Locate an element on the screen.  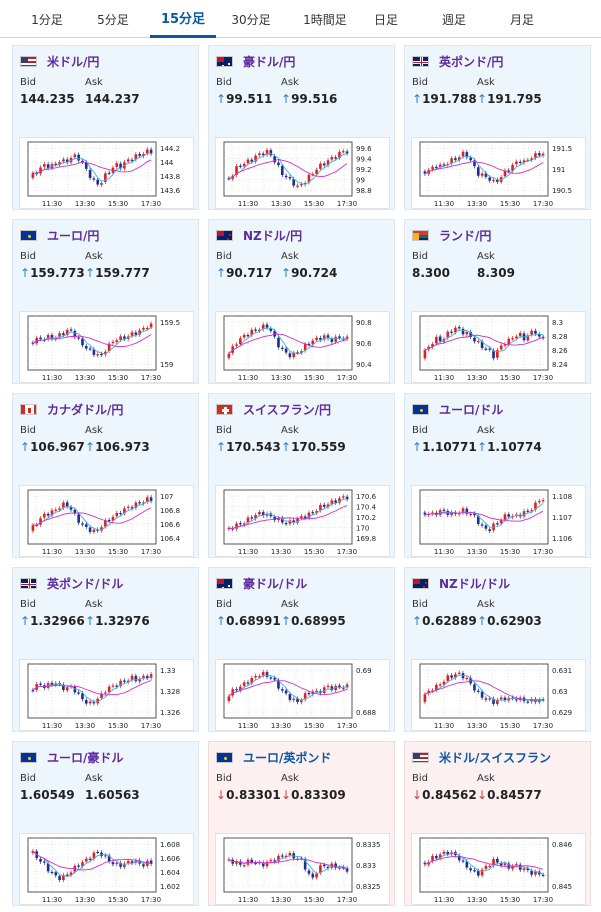
pair-header: 米ドル/スイスフラン is located at coordinates (481, 757).